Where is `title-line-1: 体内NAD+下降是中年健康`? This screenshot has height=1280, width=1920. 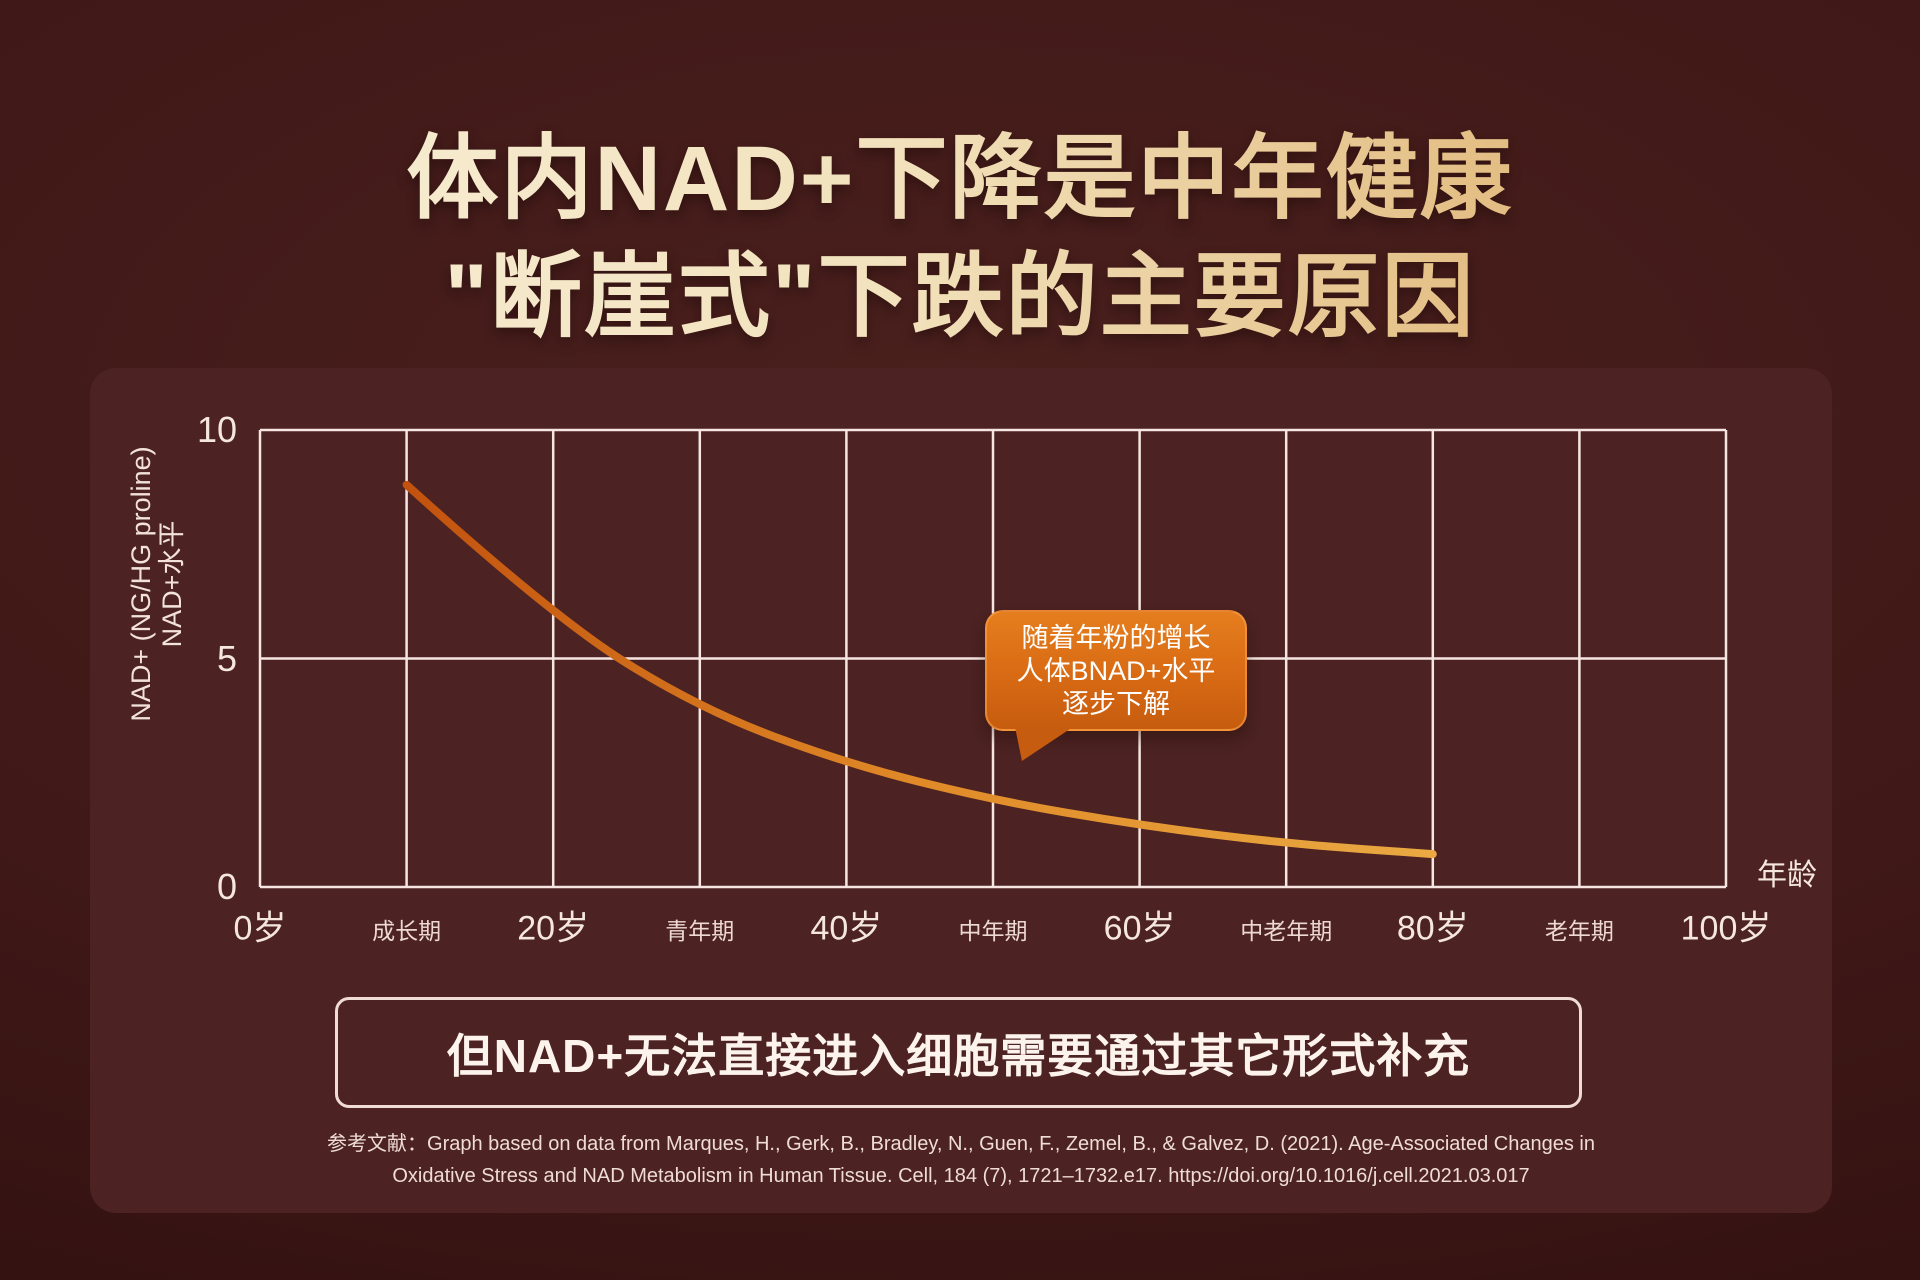
title-line-1: 体内NAD+下降是中年健康 is located at coordinates (960, 178).